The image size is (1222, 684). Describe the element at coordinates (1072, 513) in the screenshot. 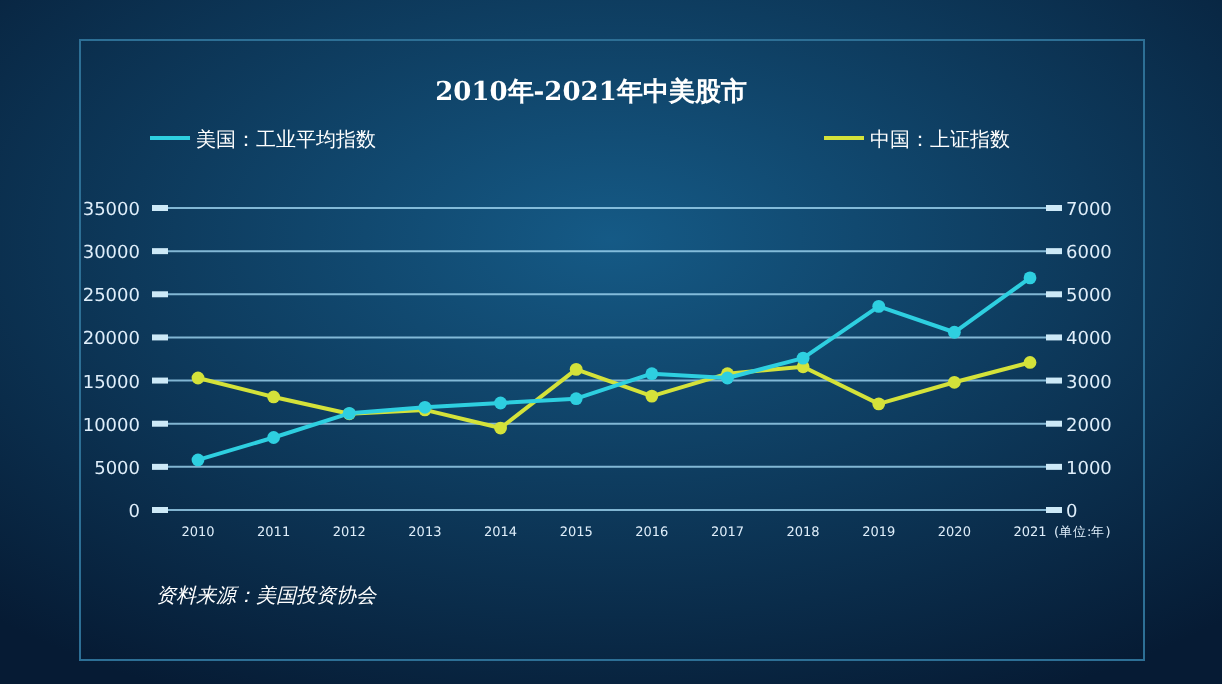

I see `y2-tick-label: 0` at that location.